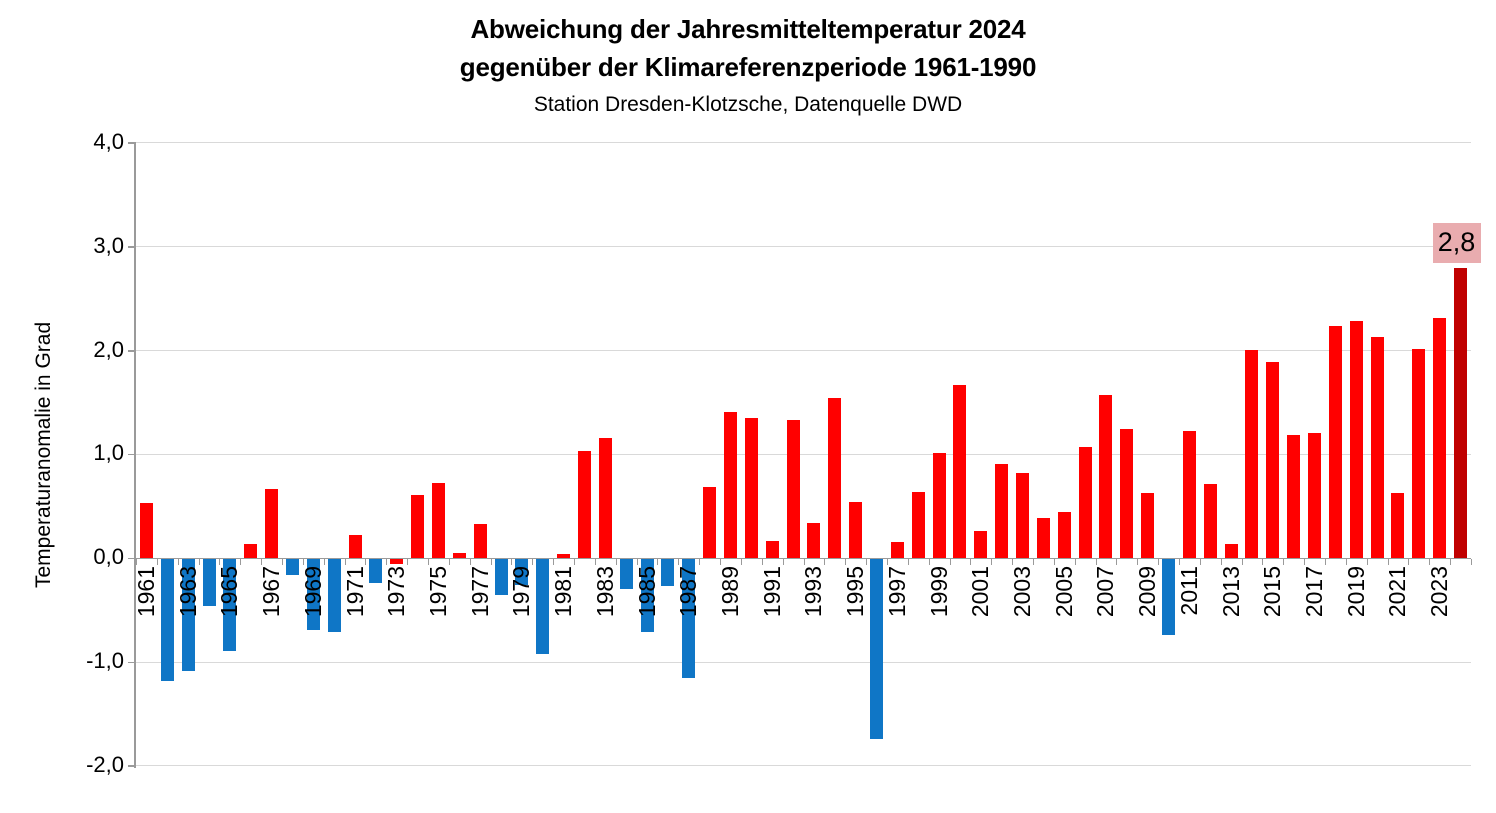 This screenshot has height=813, width=1496. Describe the element at coordinates (793, 489) in the screenshot. I see `bar-1992` at that location.